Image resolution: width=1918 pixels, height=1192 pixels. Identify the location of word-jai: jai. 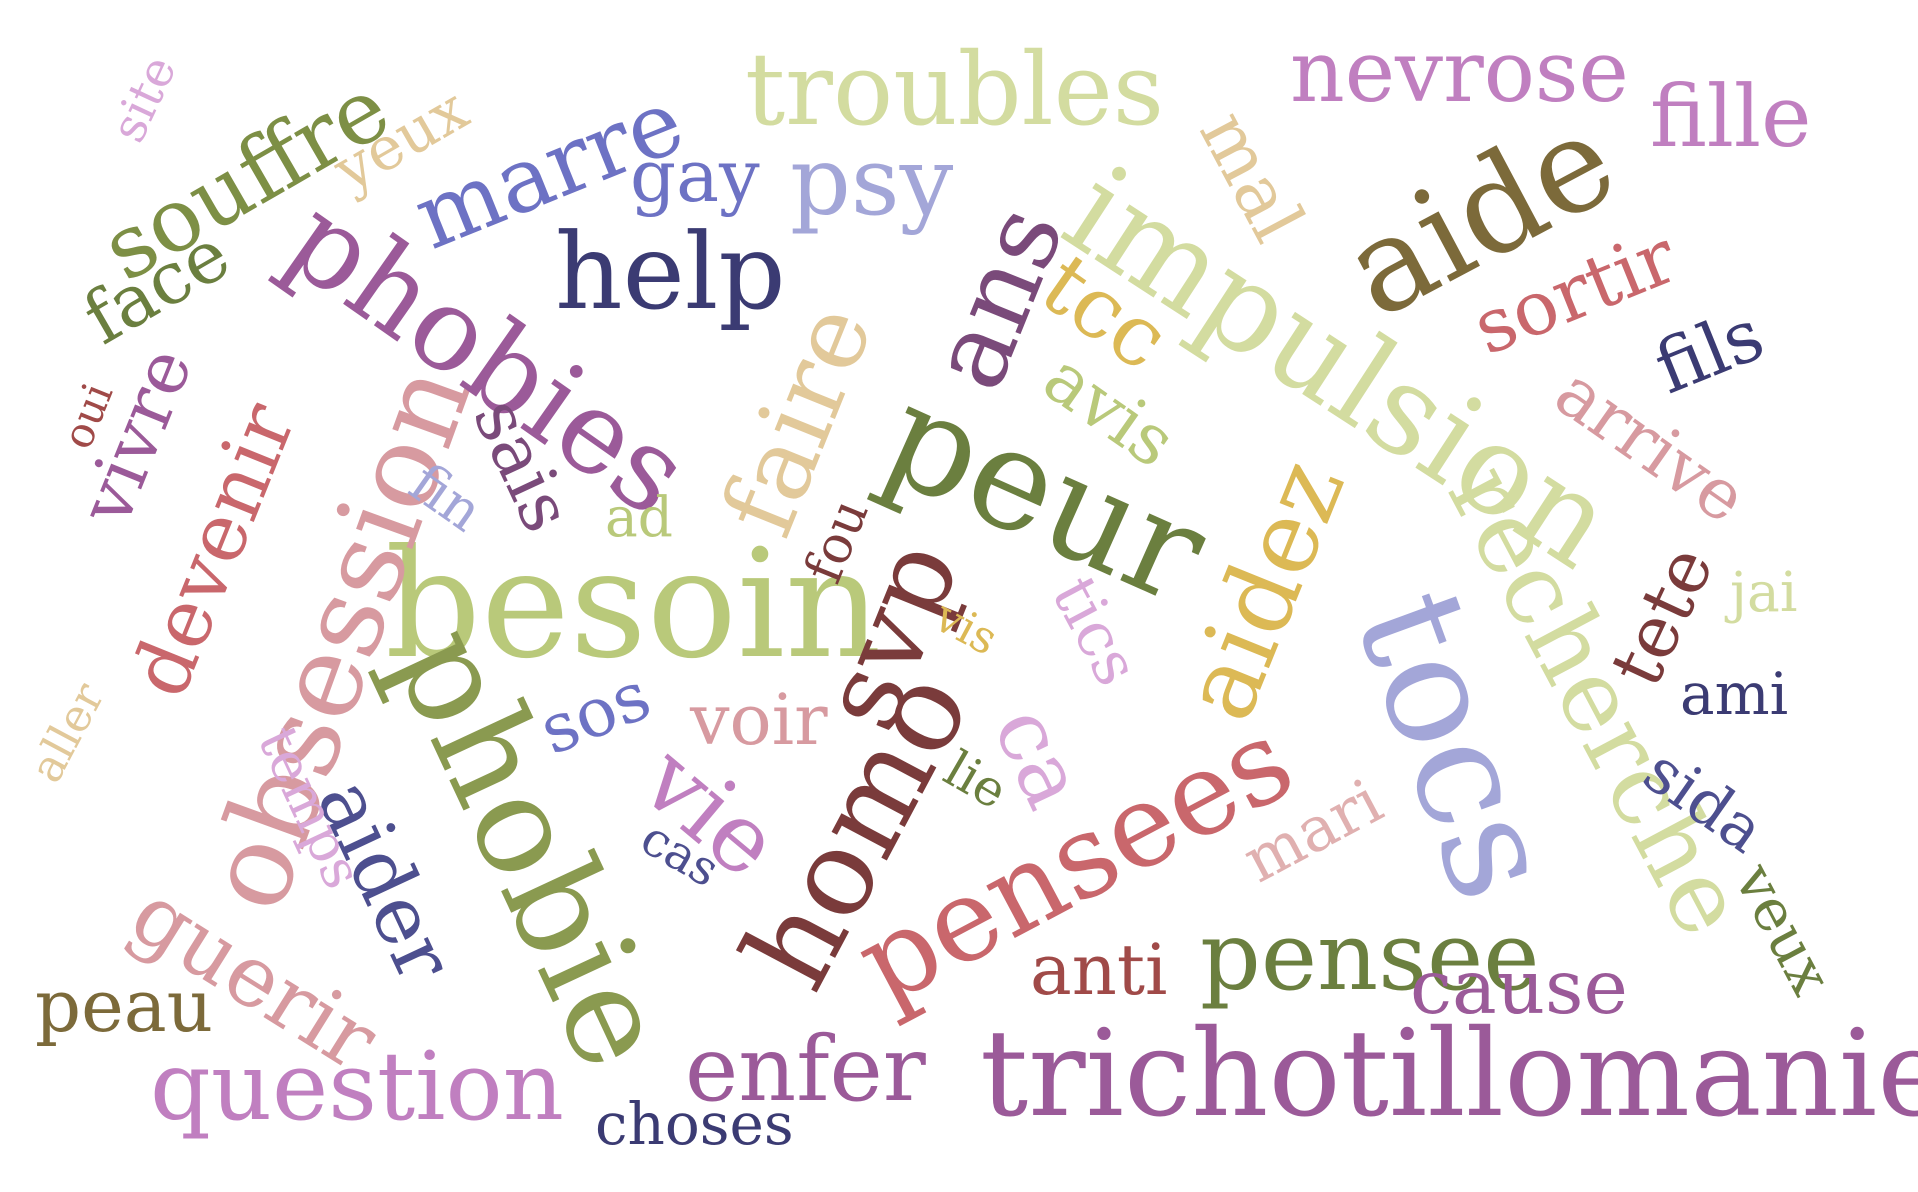
(1764, 592).